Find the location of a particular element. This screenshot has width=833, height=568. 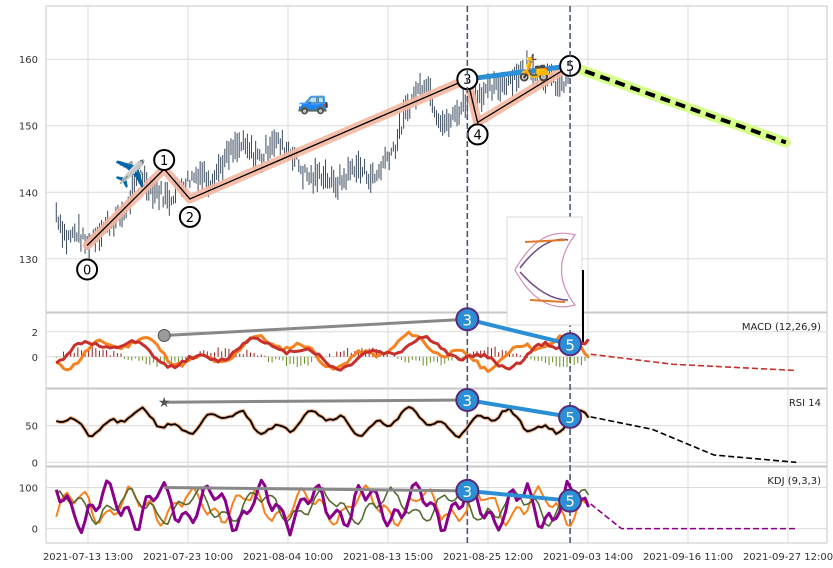

annotation-emoji: 🛵 is located at coordinates (534, 68).